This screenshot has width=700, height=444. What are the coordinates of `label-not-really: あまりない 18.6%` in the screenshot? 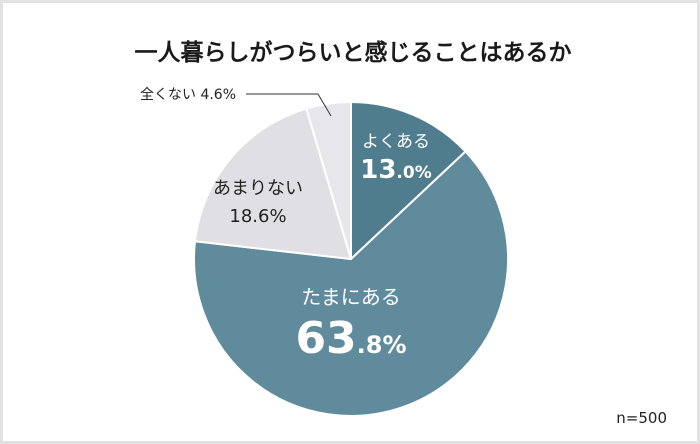 It's located at (258, 204).